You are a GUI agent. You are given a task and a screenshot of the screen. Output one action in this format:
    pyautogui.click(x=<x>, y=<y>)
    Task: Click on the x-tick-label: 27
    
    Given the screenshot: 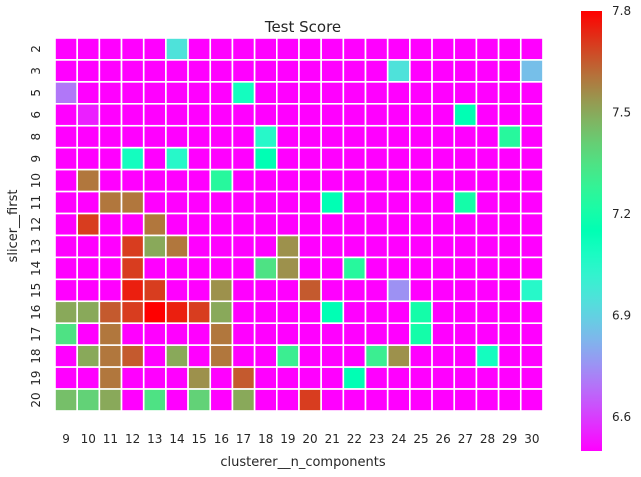 What is the action you would take?
    pyautogui.click(x=465, y=439)
    